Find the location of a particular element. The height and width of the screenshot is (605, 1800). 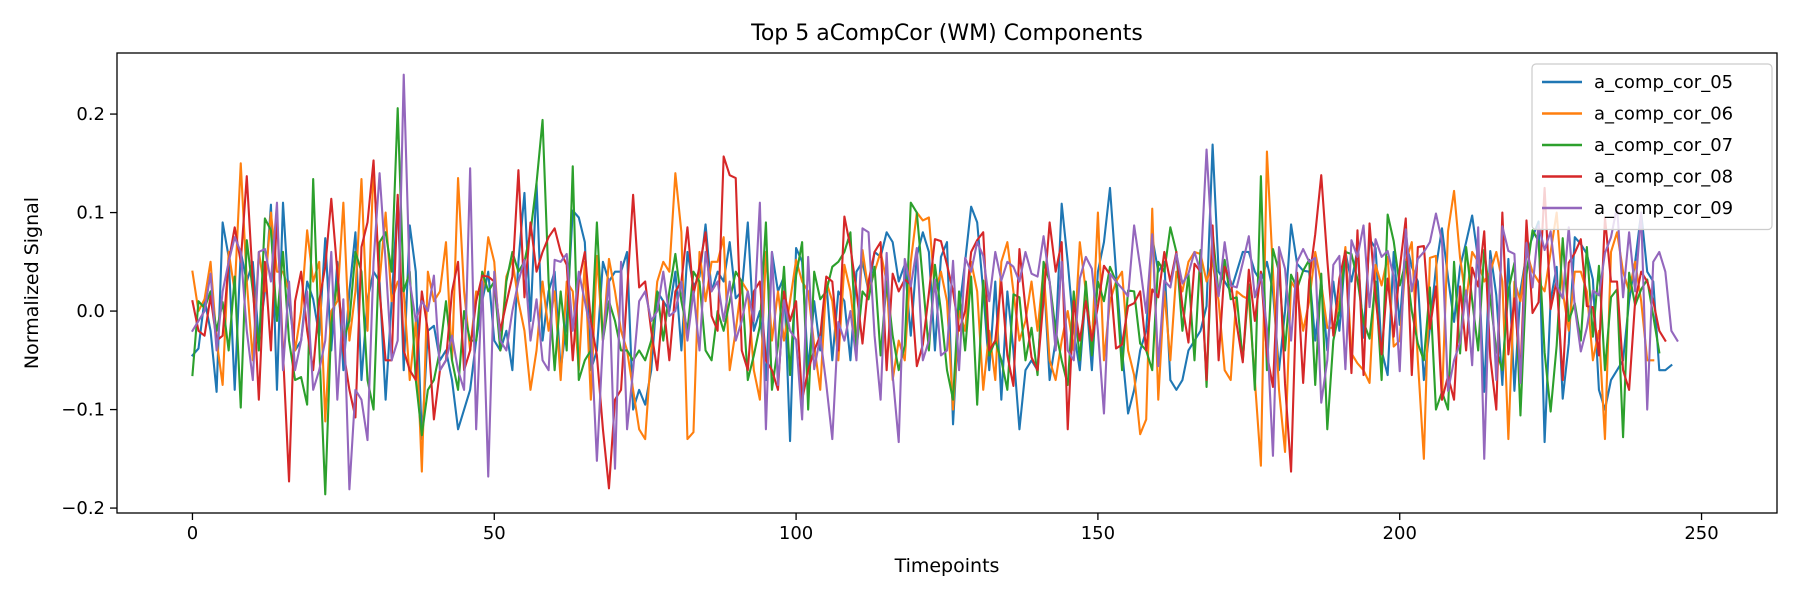

x-tick-label: 200 is located at coordinates (1400, 533).